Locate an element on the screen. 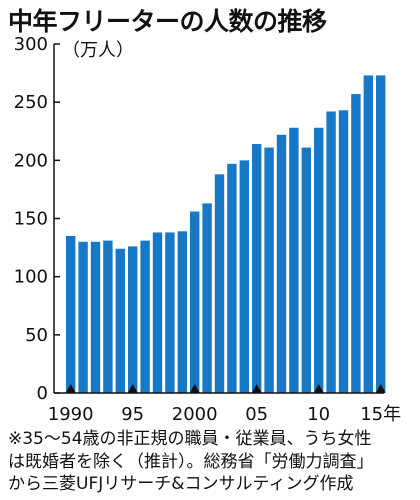 This screenshot has width=420, height=500. bar-1999 is located at coordinates (182, 312).